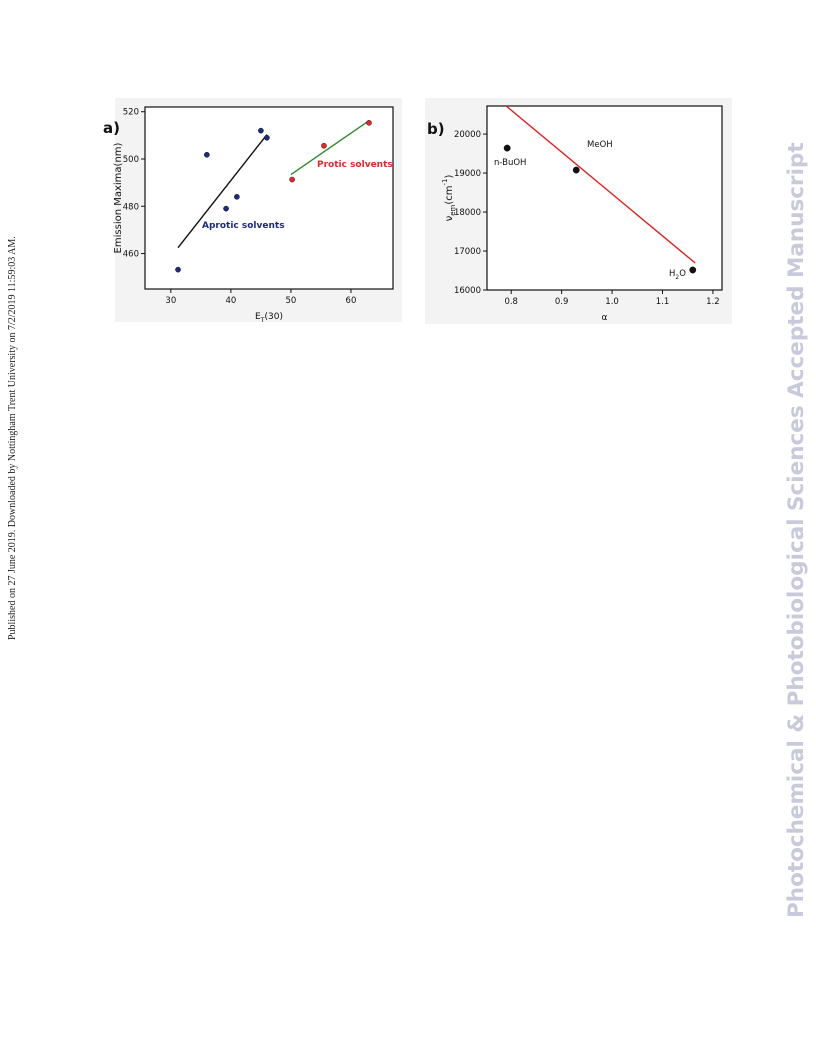  What do you see at coordinates (467, 291) in the screenshot?
I see `y-tick-label: 16000` at bounding box center [467, 291].